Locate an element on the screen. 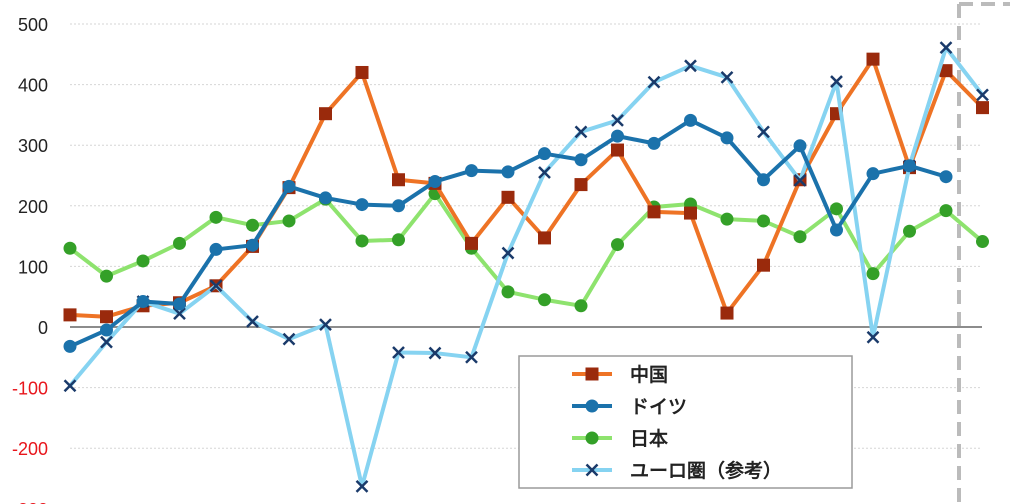 This screenshot has height=504, width=1024. y-tick-label: -200 is located at coordinates (30, 449).